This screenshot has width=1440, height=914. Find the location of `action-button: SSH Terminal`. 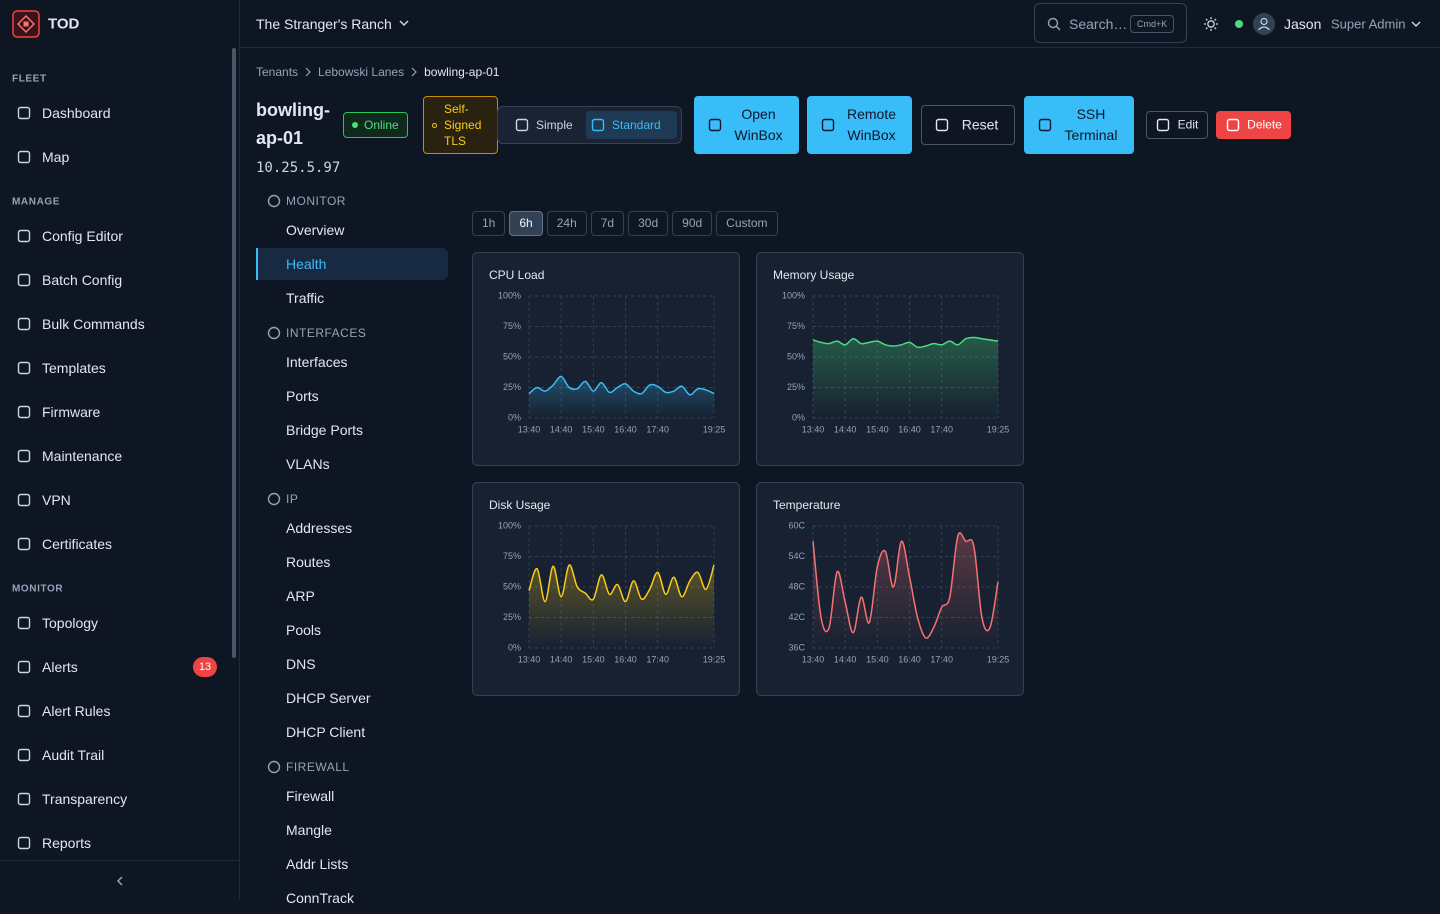

action-button: SSH Terminal is located at coordinates (1079, 125).